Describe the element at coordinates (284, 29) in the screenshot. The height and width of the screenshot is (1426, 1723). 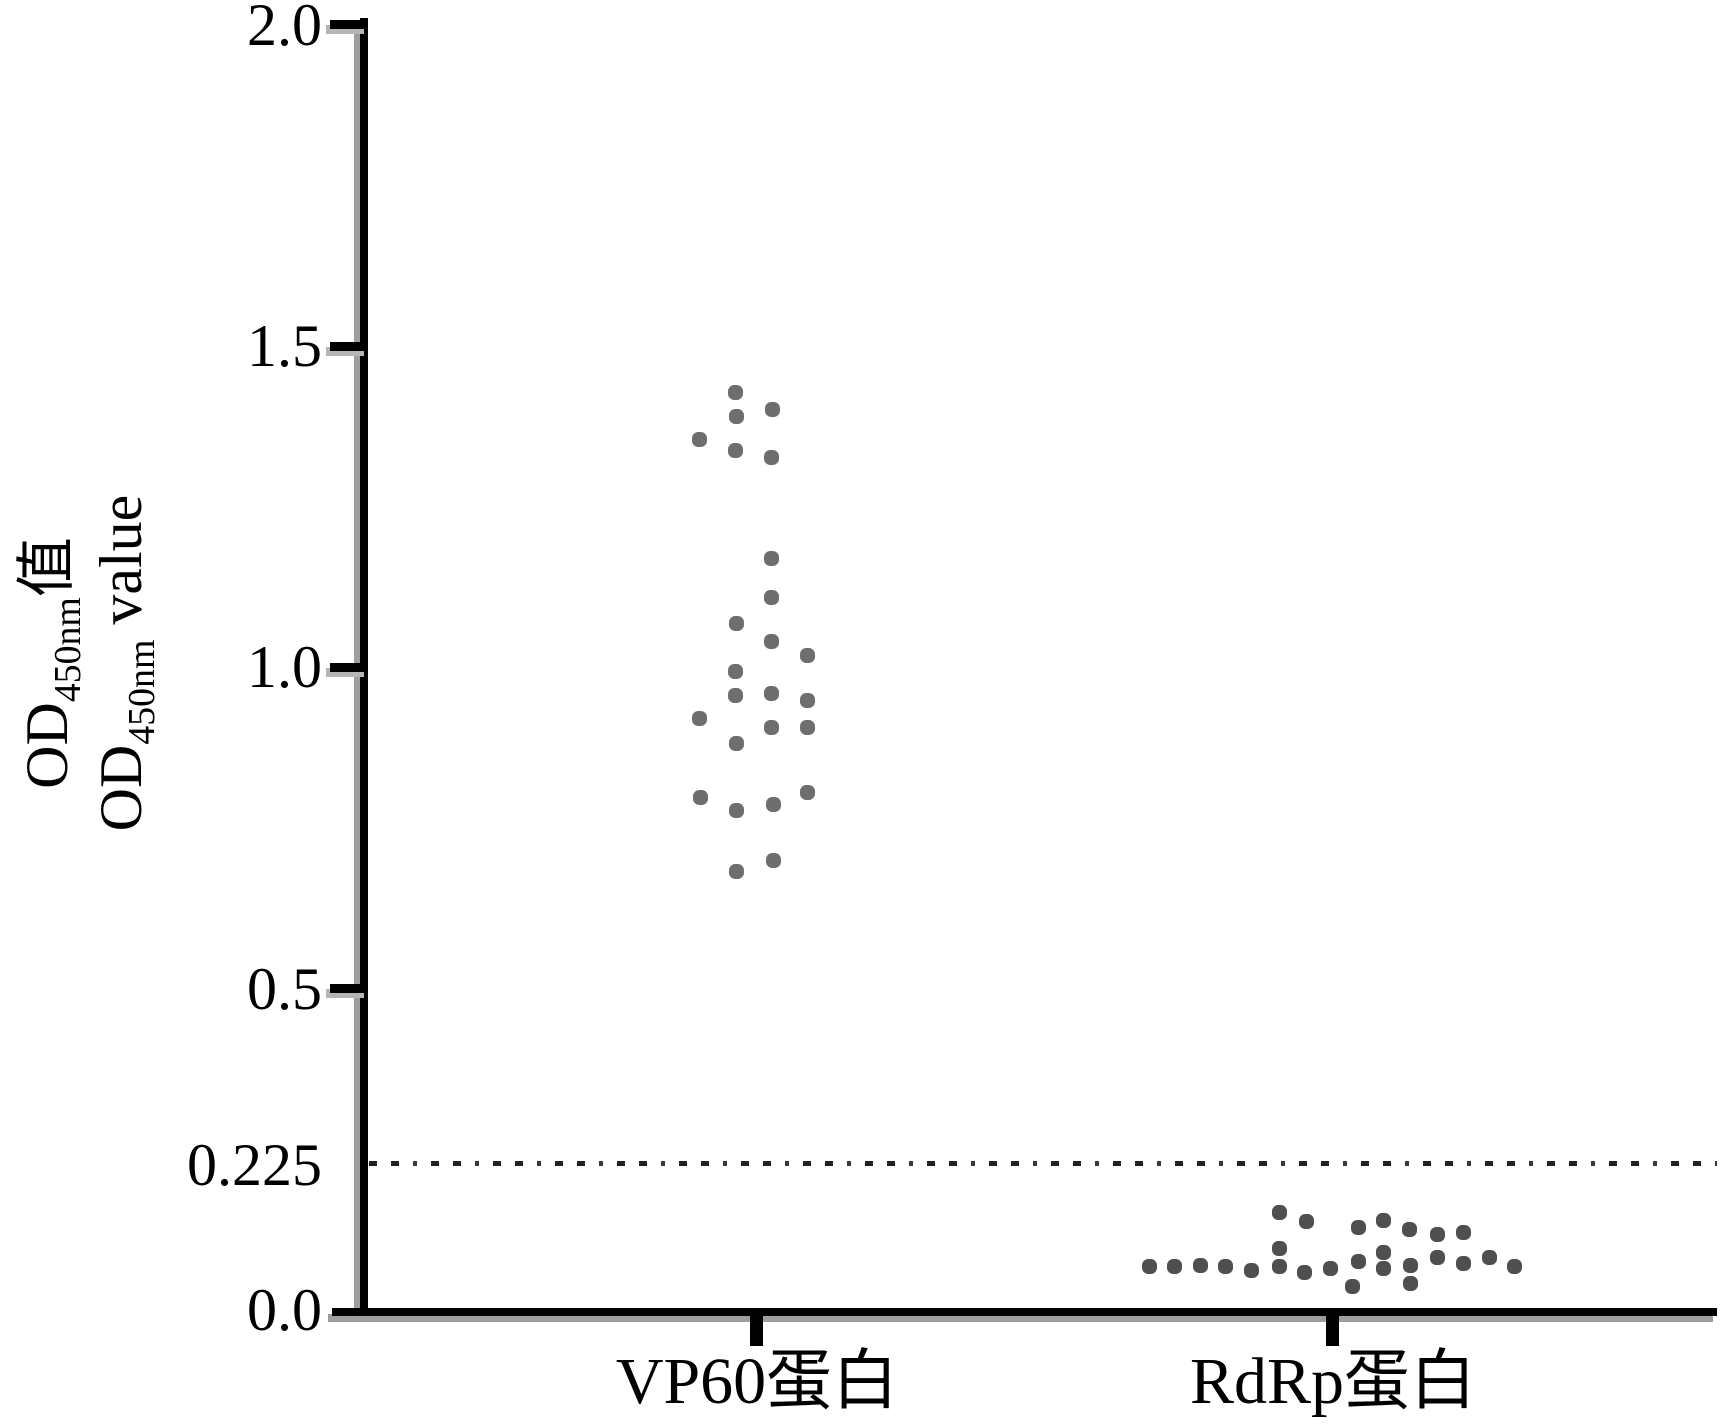
I see `y-tick-label-2.0: 2.0` at that location.